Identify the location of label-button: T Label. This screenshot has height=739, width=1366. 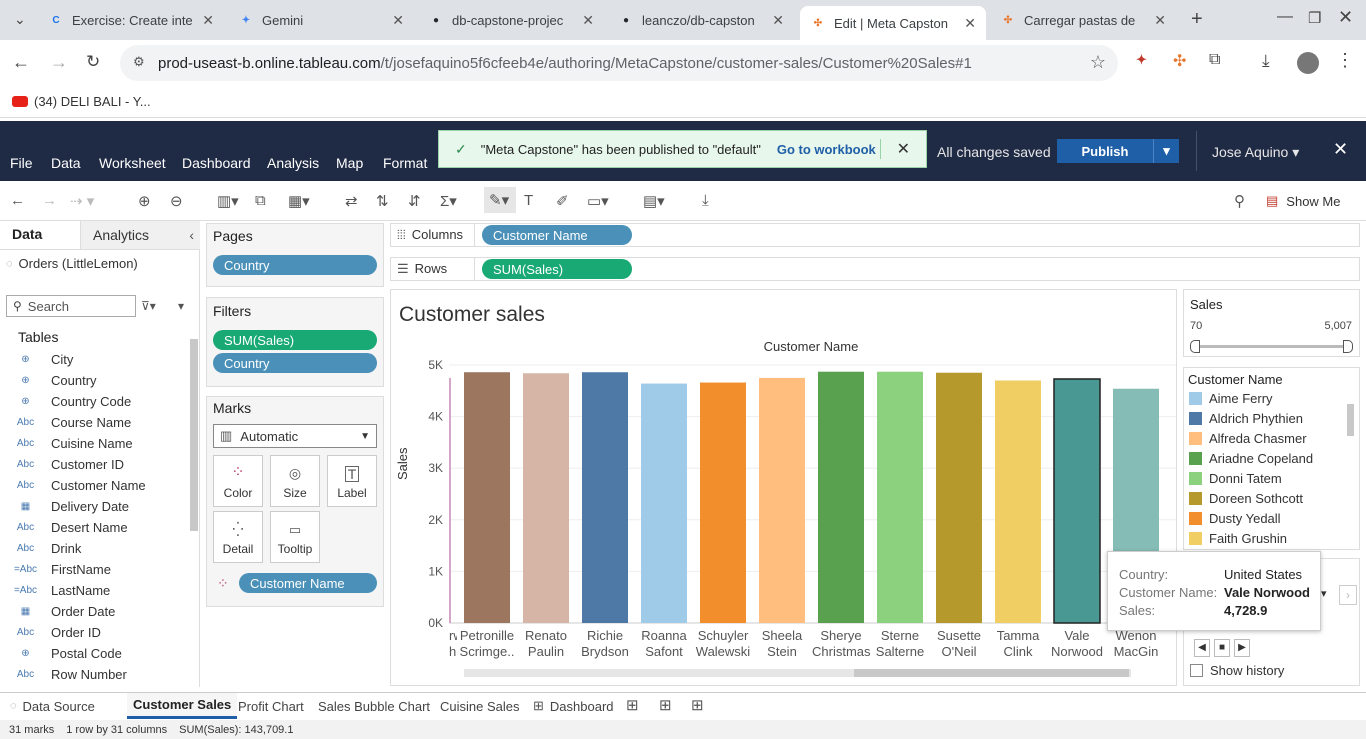
(352, 481).